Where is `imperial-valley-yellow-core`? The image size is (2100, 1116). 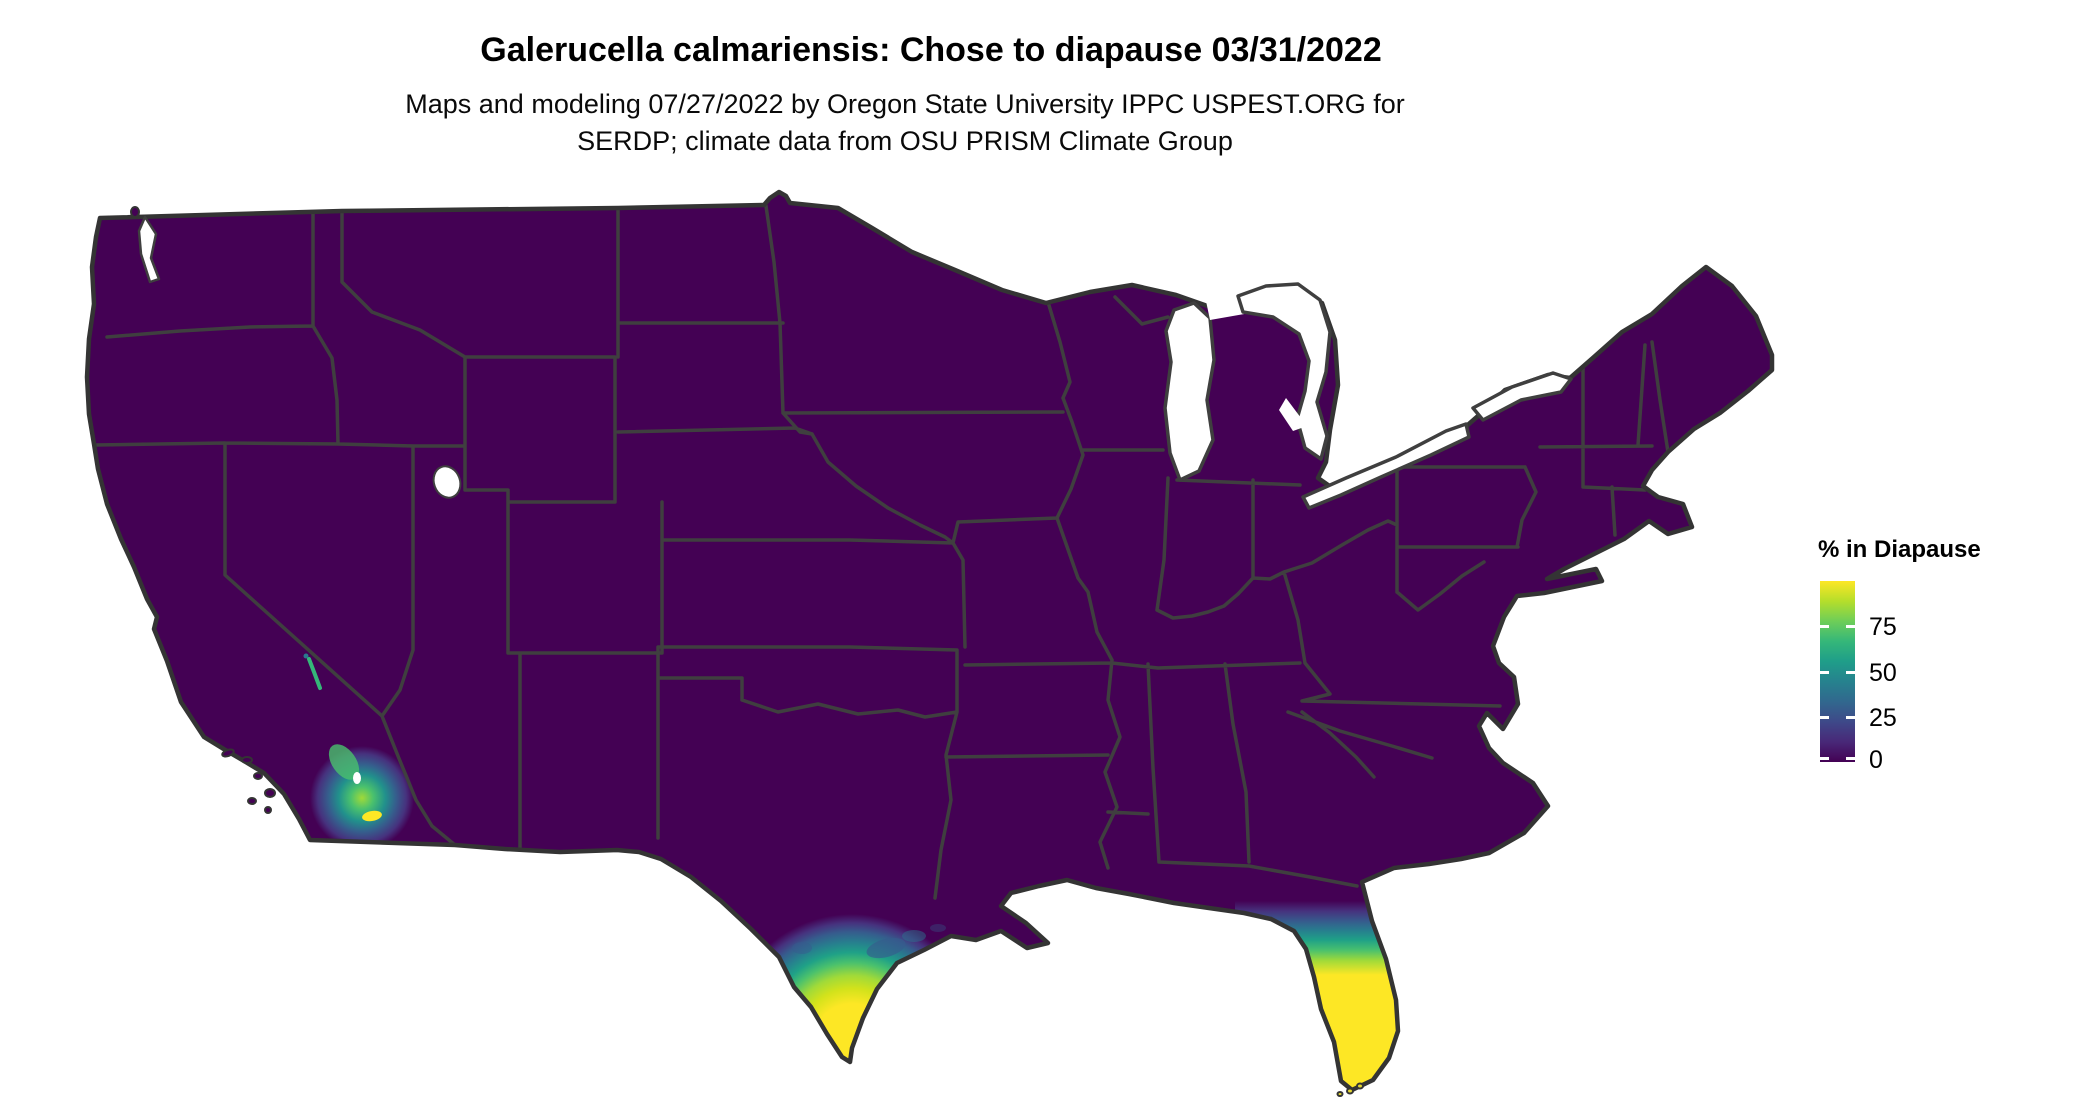
imperial-valley-yellow-core is located at coordinates (372, 816).